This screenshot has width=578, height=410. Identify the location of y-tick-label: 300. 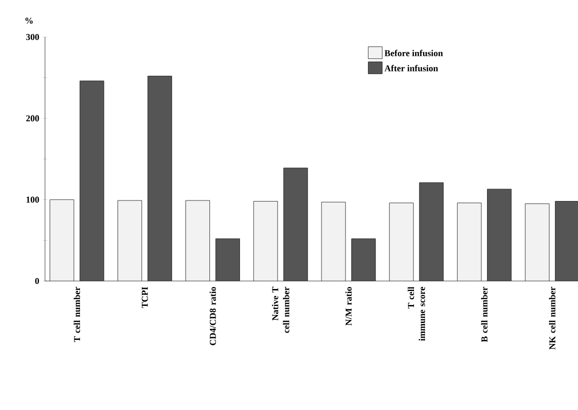
(32, 37).